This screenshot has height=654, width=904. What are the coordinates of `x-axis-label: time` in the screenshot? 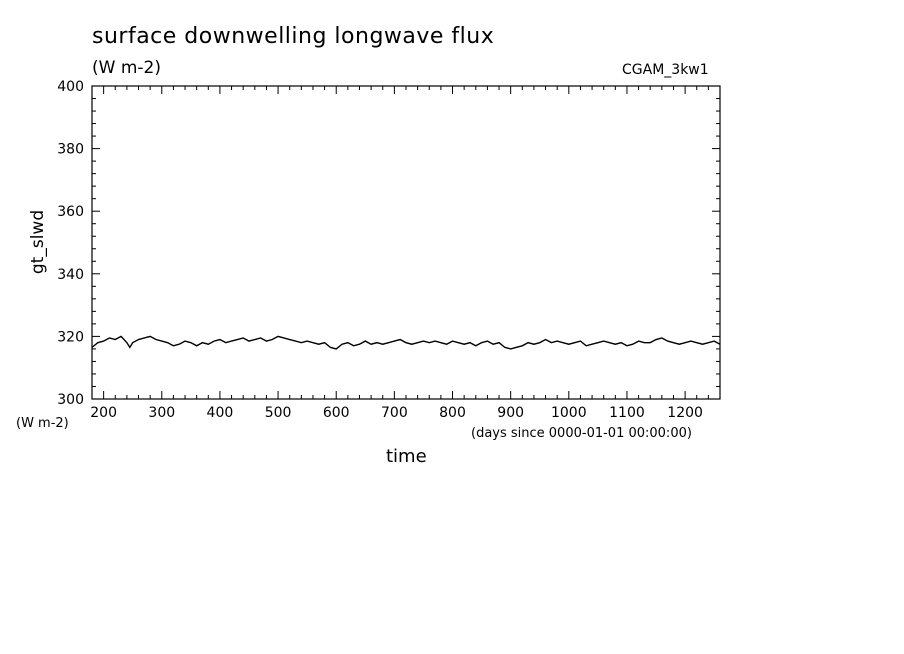 It's located at (406, 456).